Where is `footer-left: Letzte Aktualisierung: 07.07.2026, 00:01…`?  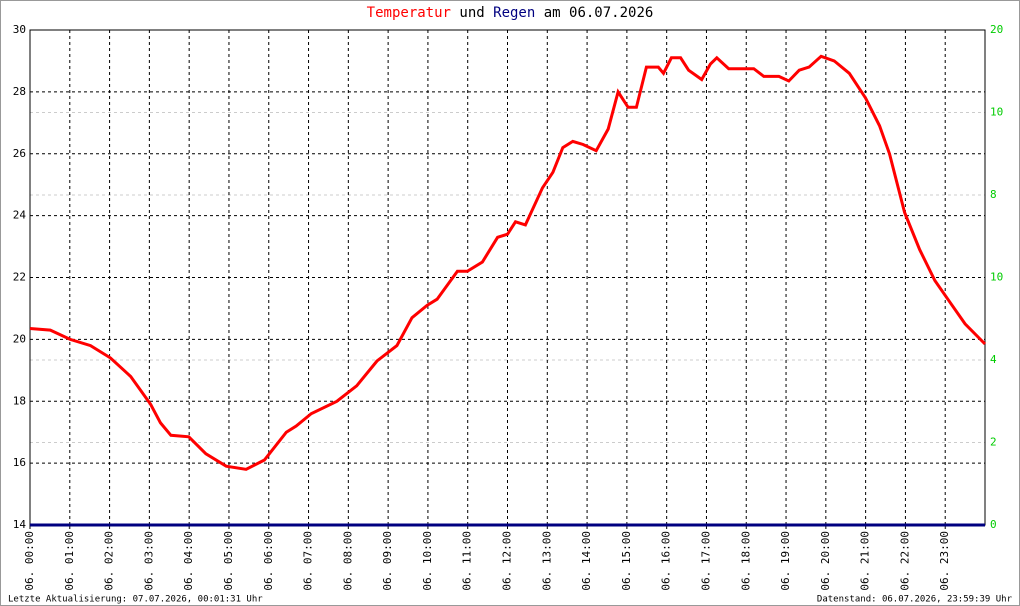 footer-left: Letzte Aktualisierung: 07.07.2026, 00:01… is located at coordinates (135, 600).